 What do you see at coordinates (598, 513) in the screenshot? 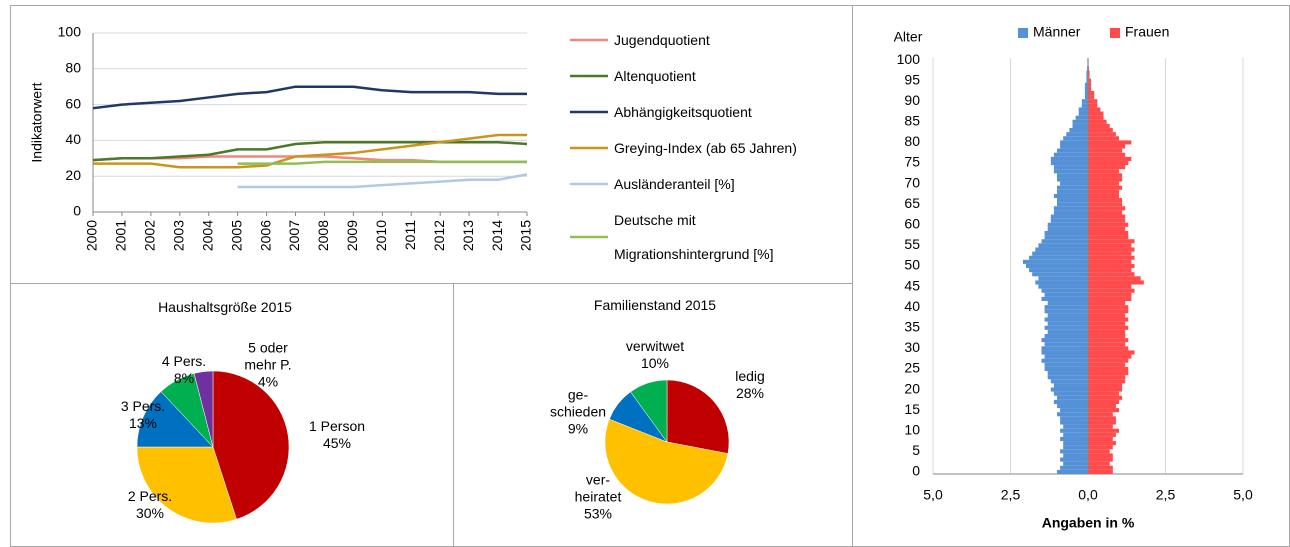
I see `pie-value-label: 53%` at bounding box center [598, 513].